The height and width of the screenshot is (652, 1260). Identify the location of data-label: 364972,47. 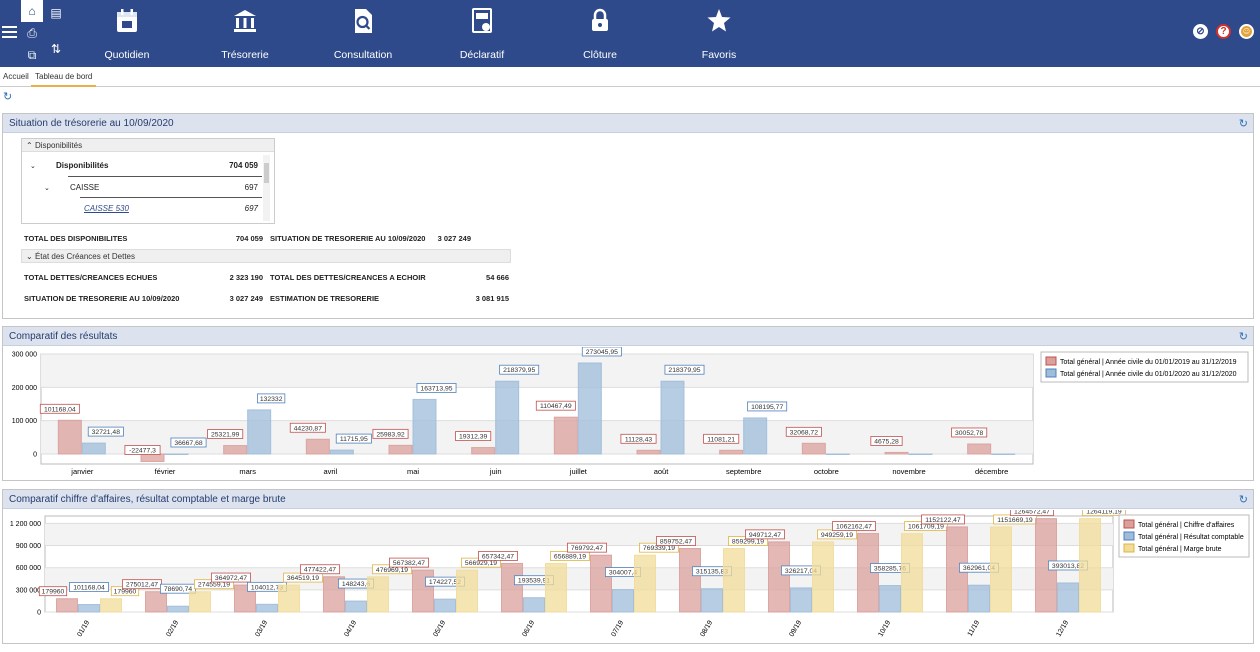
(231, 578).